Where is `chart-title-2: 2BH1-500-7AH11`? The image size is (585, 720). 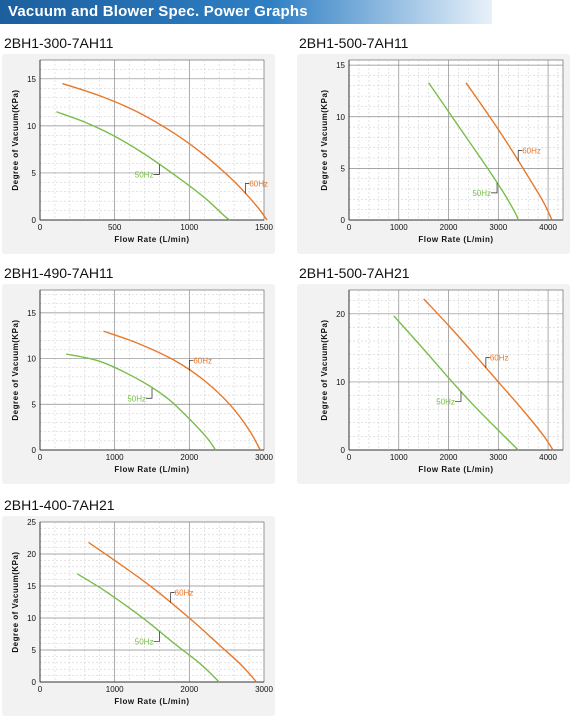 chart-title-2: 2BH1-500-7AH11 is located at coordinates (354, 43).